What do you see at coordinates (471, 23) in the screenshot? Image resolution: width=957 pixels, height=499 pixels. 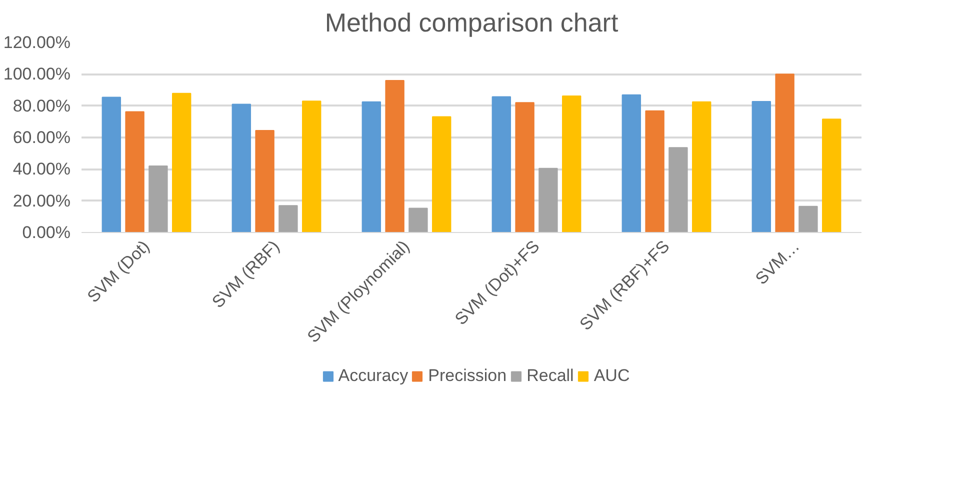 I see `chart-title: Method comparison chart` at bounding box center [471, 23].